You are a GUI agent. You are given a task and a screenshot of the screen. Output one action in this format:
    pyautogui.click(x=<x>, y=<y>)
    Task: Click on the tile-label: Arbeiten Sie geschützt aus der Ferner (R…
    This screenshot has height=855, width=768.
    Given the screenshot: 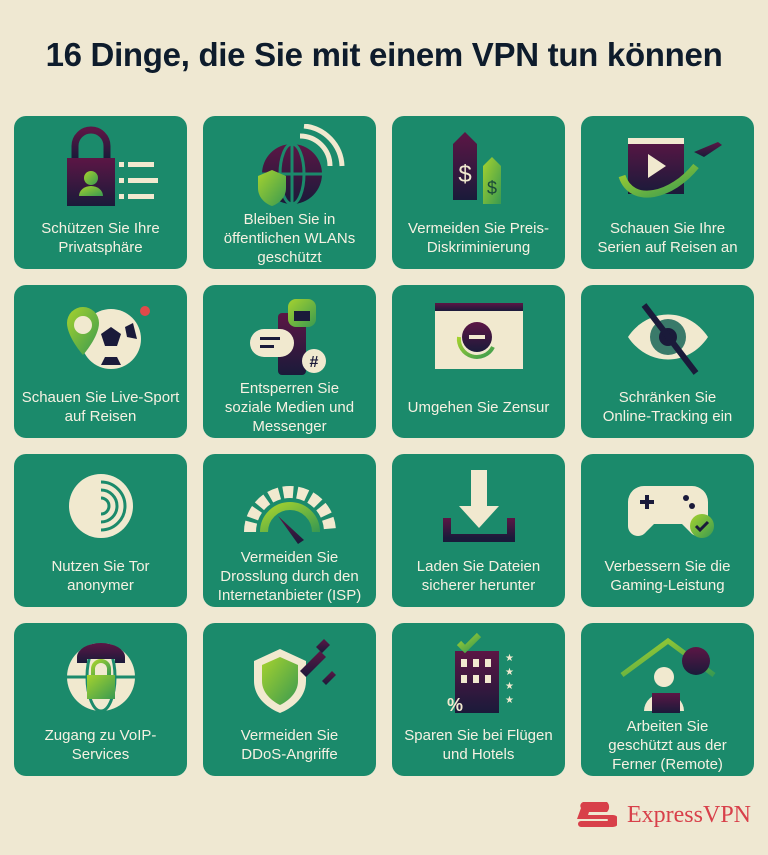 What is the action you would take?
    pyautogui.click(x=667, y=745)
    